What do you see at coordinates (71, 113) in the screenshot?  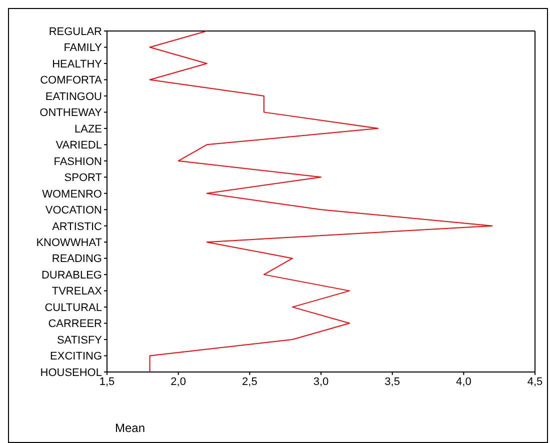 I see `y-tick-label: ONTHEWAY` at bounding box center [71, 113].